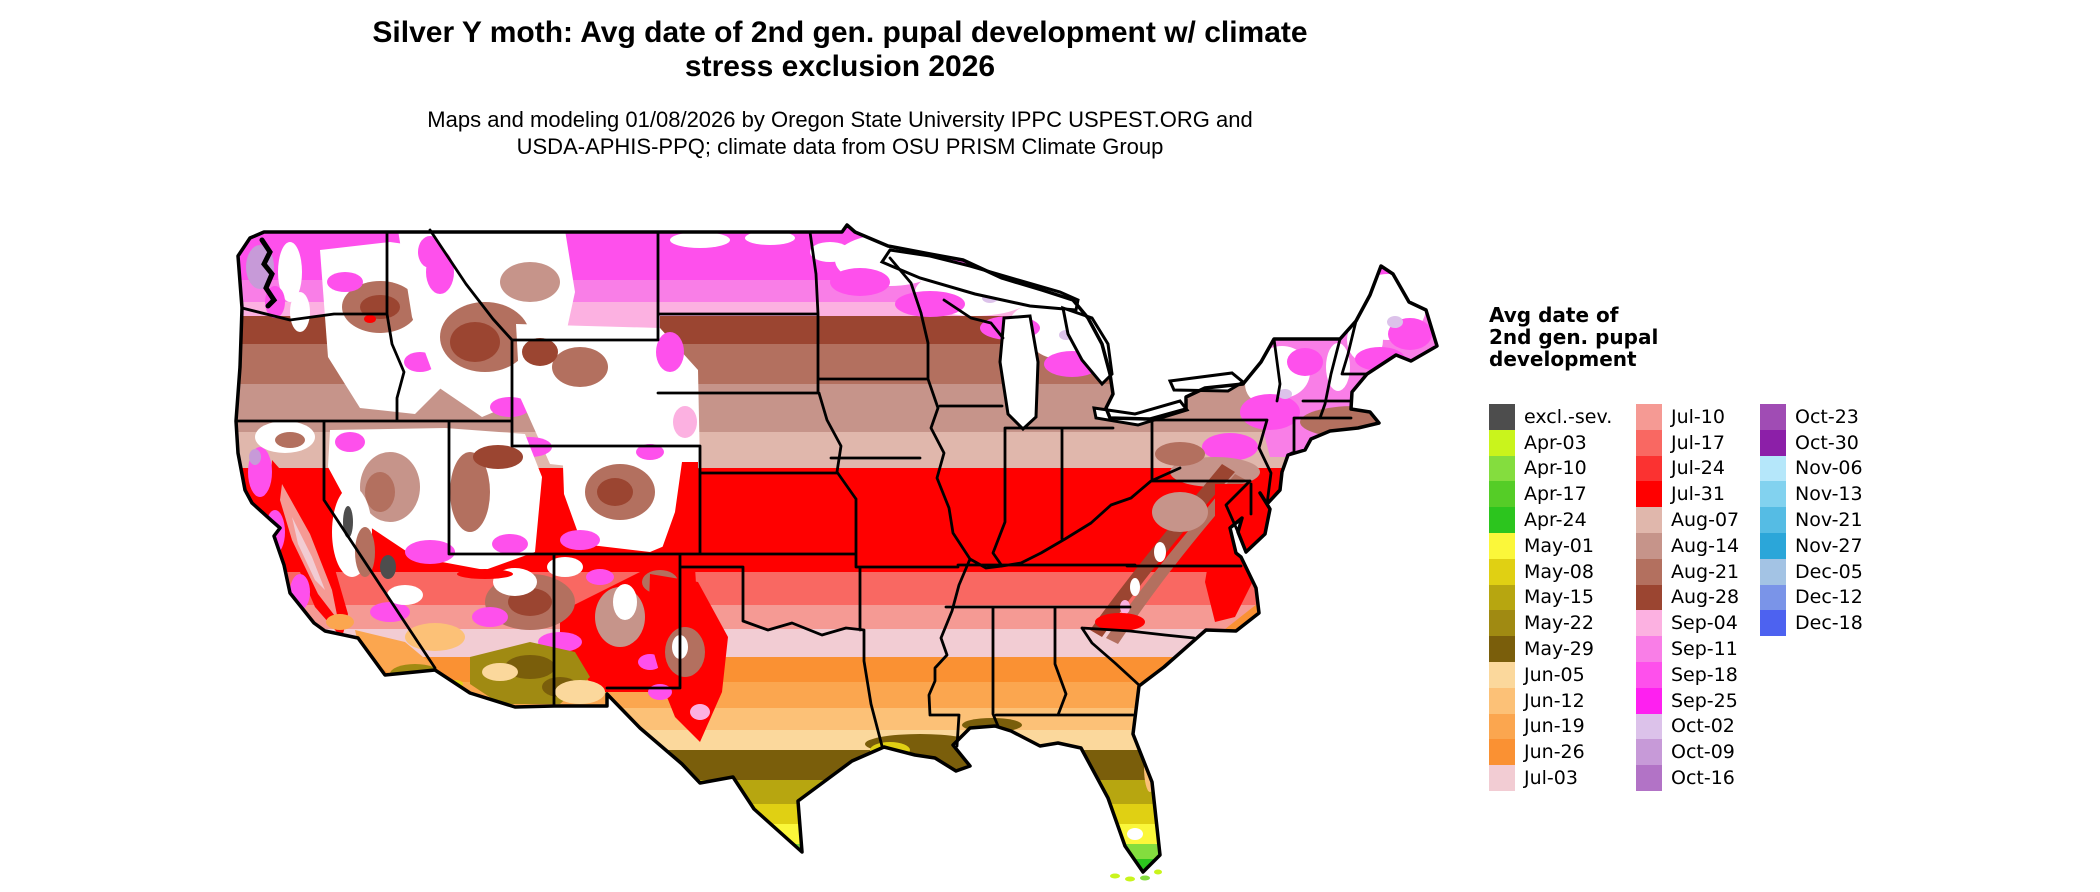 The height and width of the screenshot is (892, 2100). What do you see at coordinates (1550, 468) in the screenshot?
I see `legend-entry: Apr-10` at bounding box center [1550, 468].